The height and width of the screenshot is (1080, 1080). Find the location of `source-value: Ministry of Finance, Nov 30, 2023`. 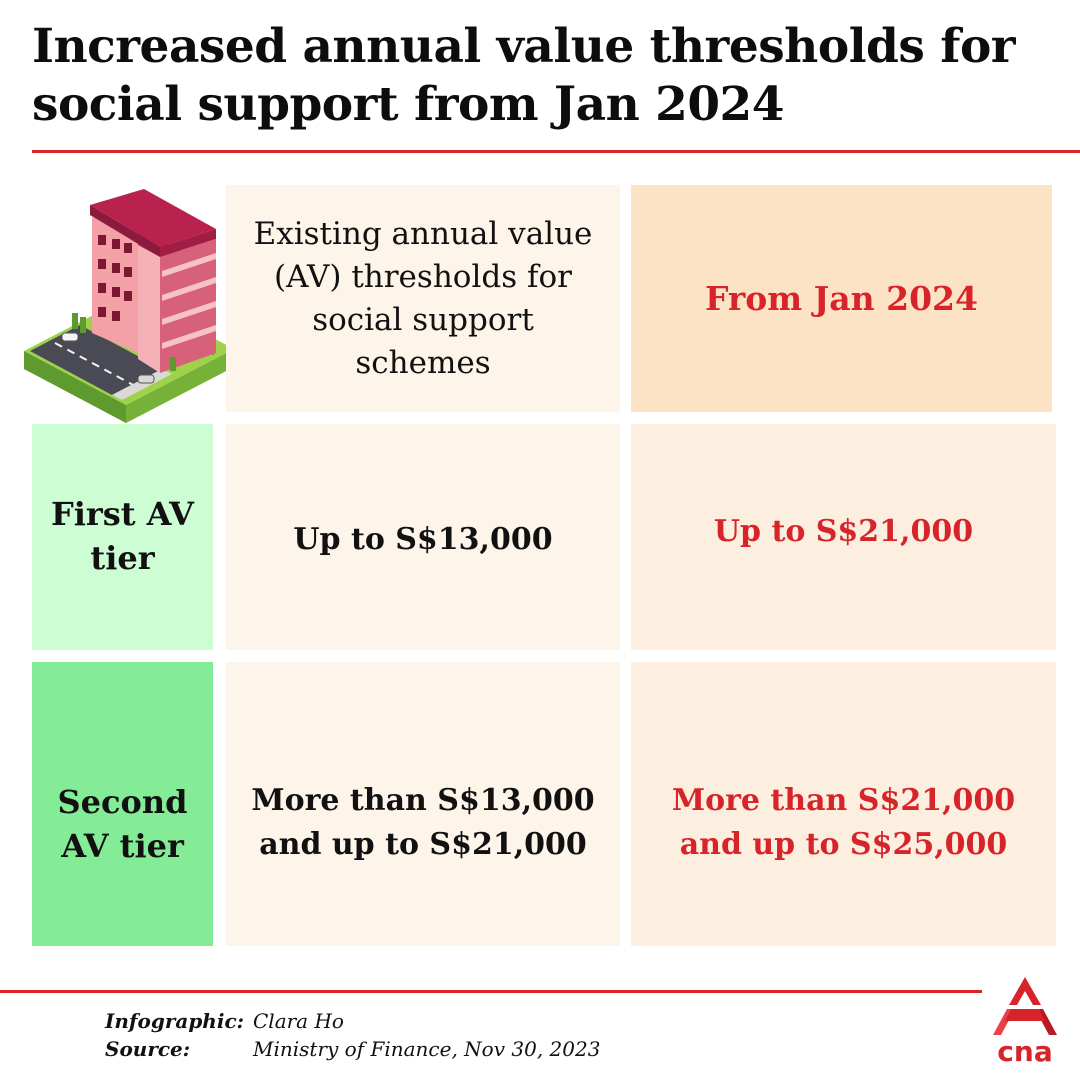

source-value: Ministry of Finance, Nov 30, 2023 is located at coordinates (427, 1049).